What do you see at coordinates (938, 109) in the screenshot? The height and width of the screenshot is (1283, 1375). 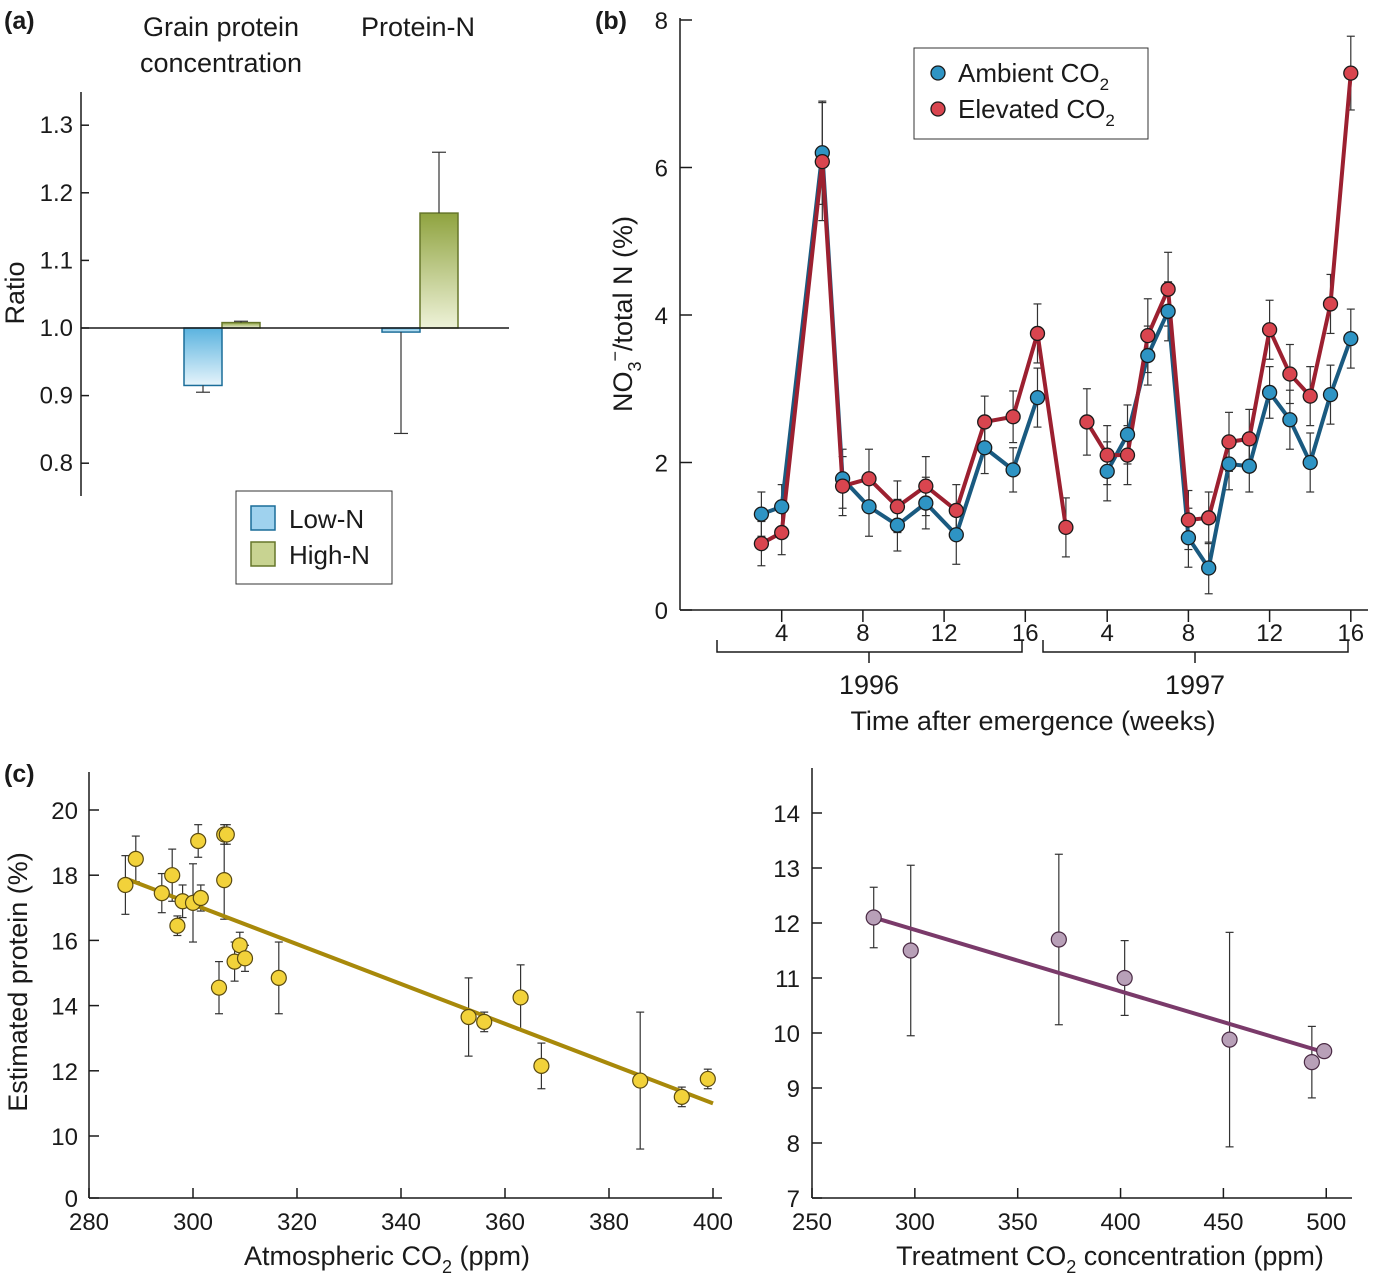 I see `legend-marker-elevated` at bounding box center [938, 109].